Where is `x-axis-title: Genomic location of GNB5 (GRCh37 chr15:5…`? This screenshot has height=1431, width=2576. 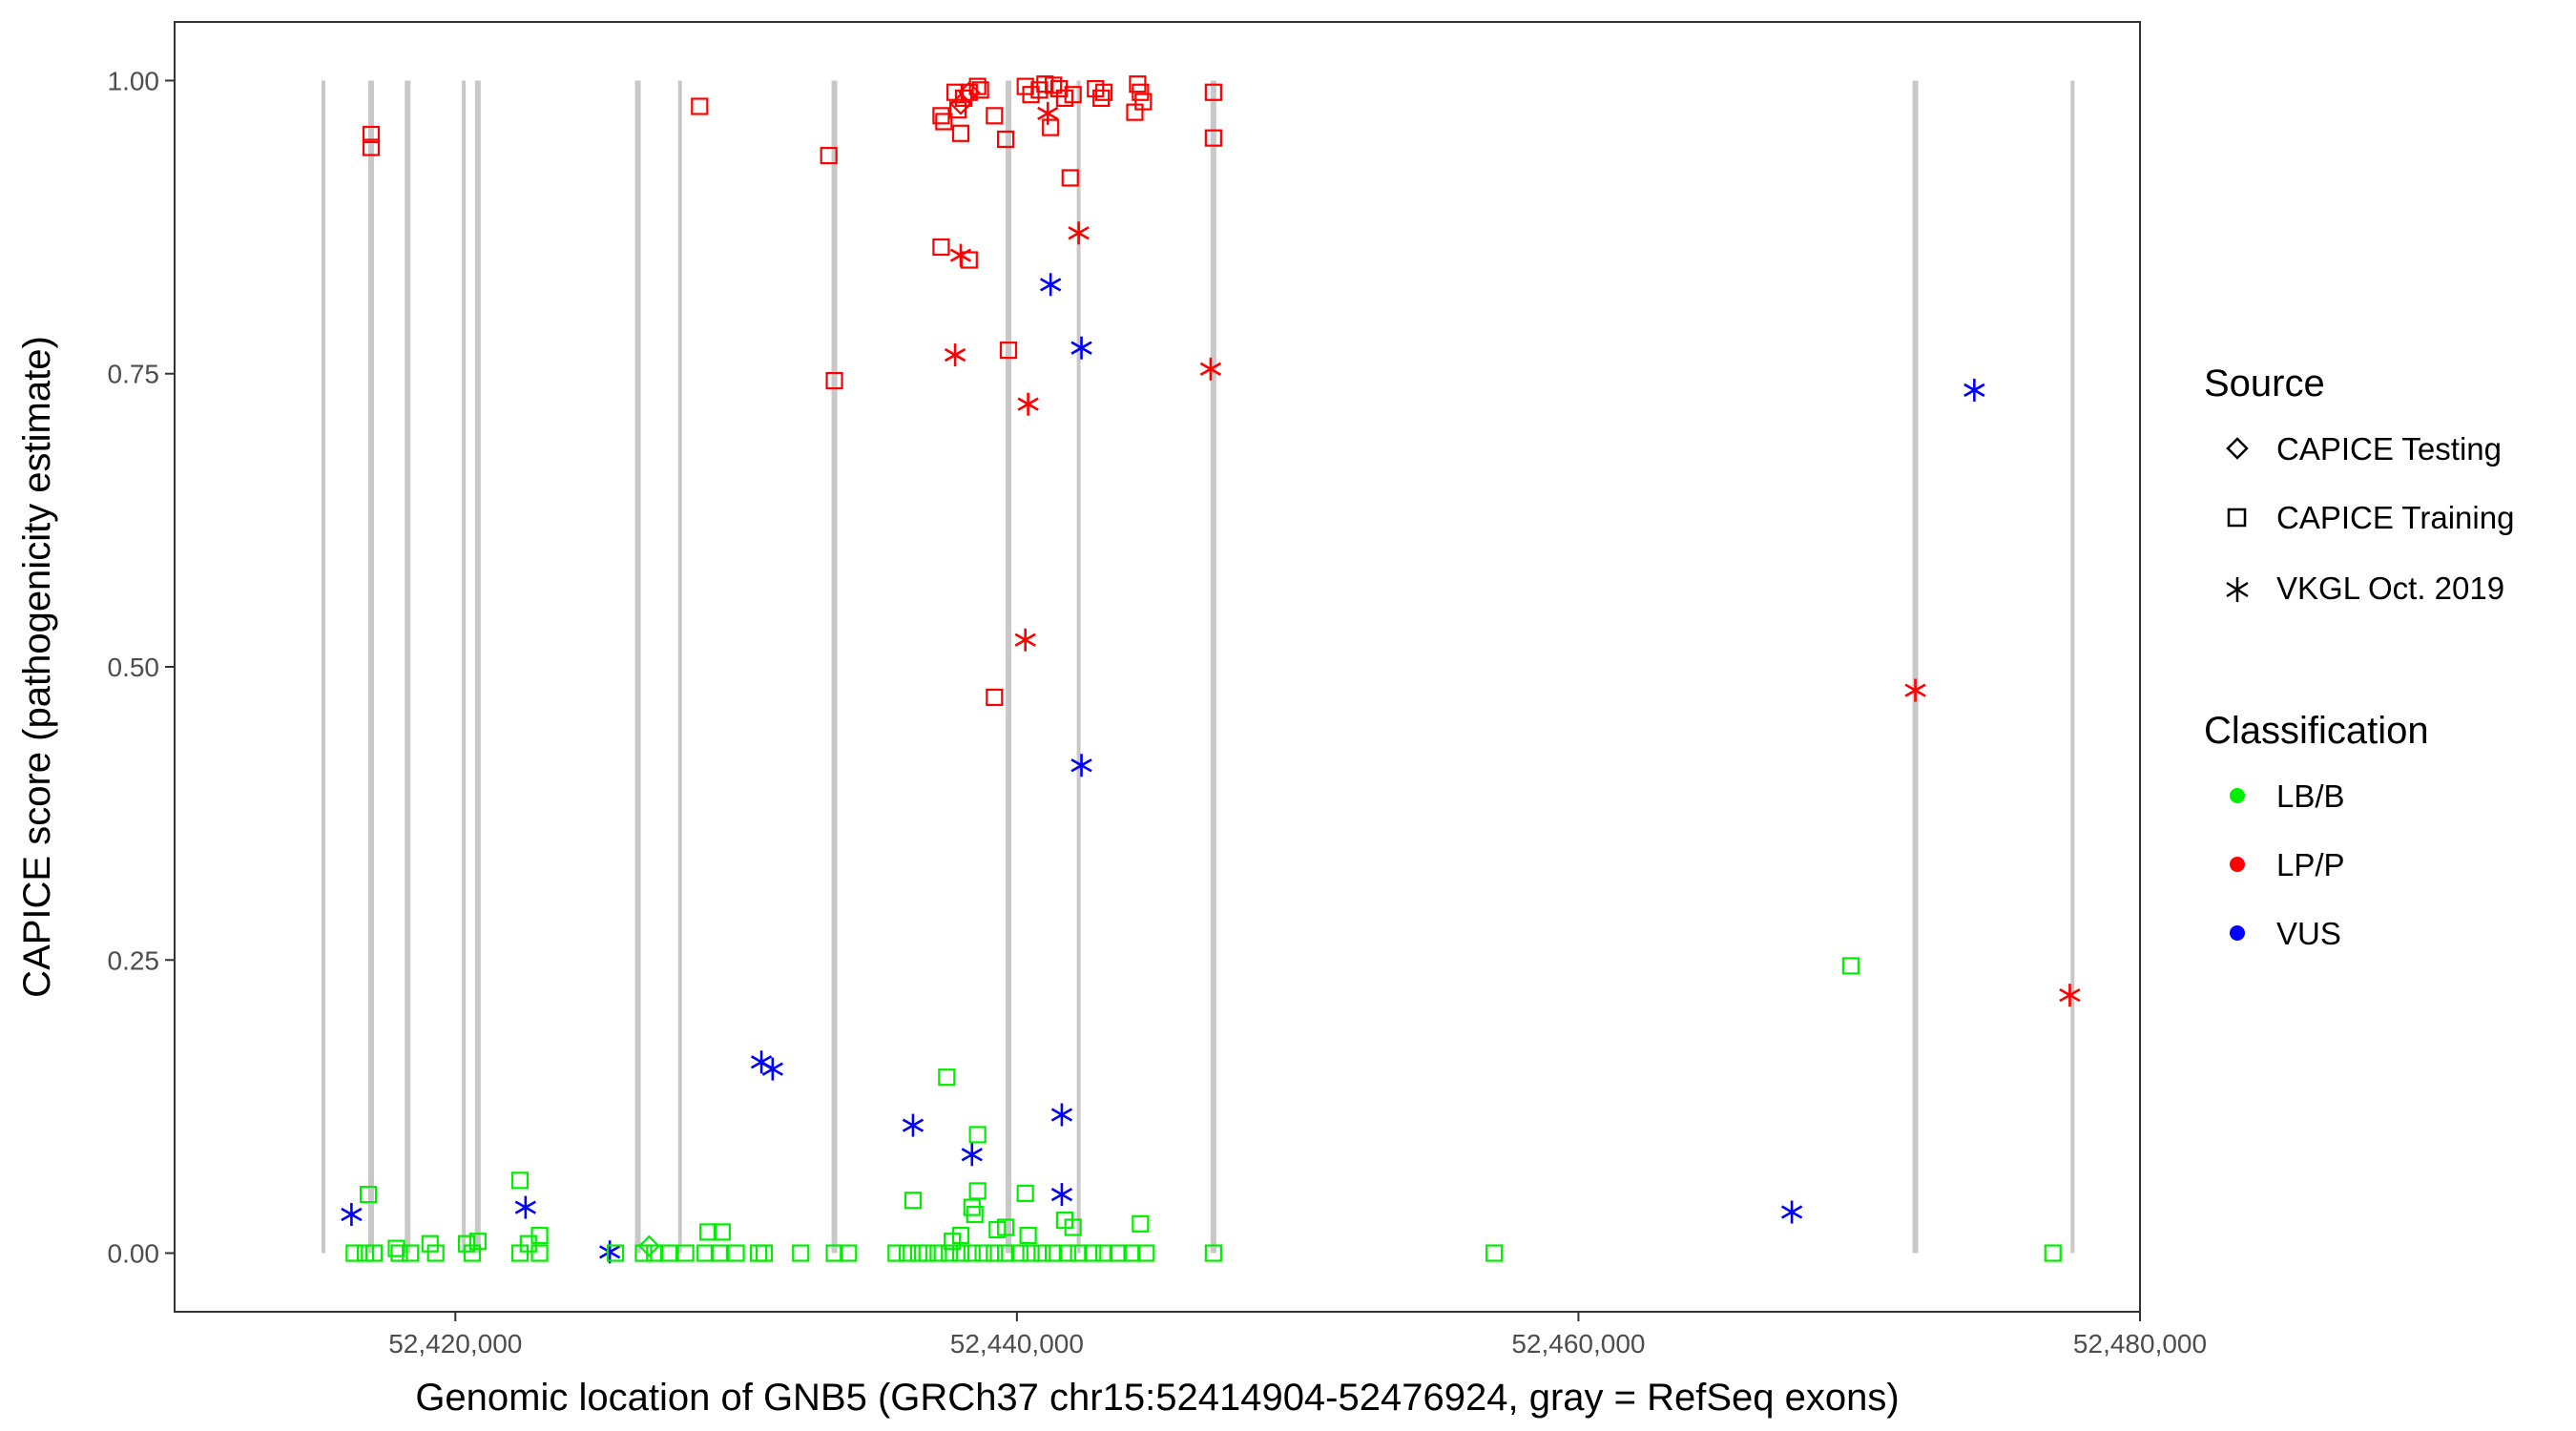
x-axis-title: Genomic location of GNB5 (GRCh37 chr15:5… is located at coordinates (1157, 1398).